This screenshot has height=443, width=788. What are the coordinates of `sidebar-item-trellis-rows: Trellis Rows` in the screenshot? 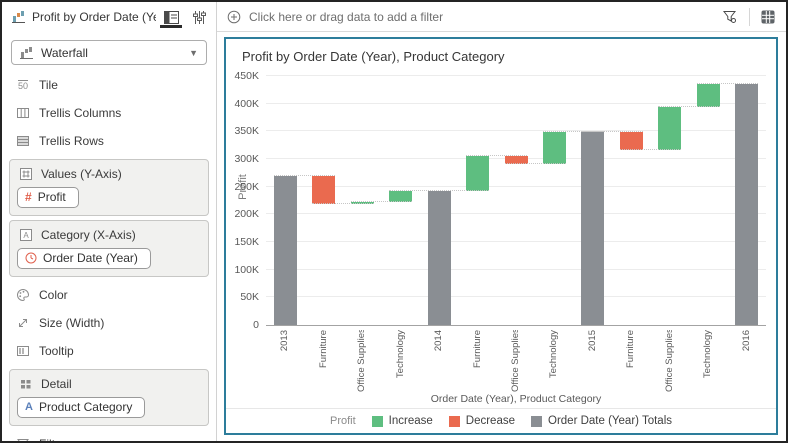 It's located at (109, 141).